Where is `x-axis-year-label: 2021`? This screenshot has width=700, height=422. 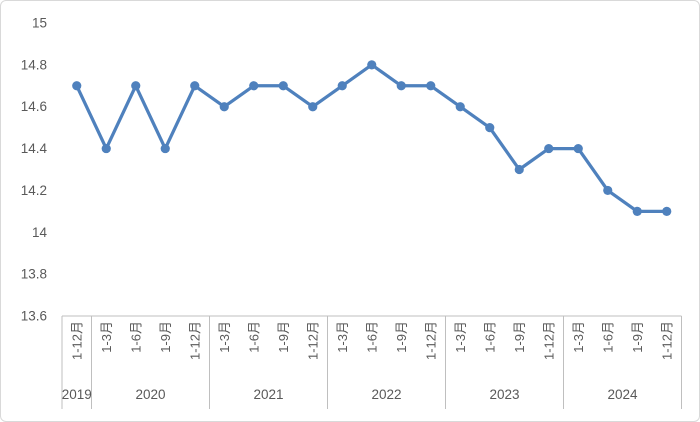 x-axis-year-label: 2021 is located at coordinates (268, 394).